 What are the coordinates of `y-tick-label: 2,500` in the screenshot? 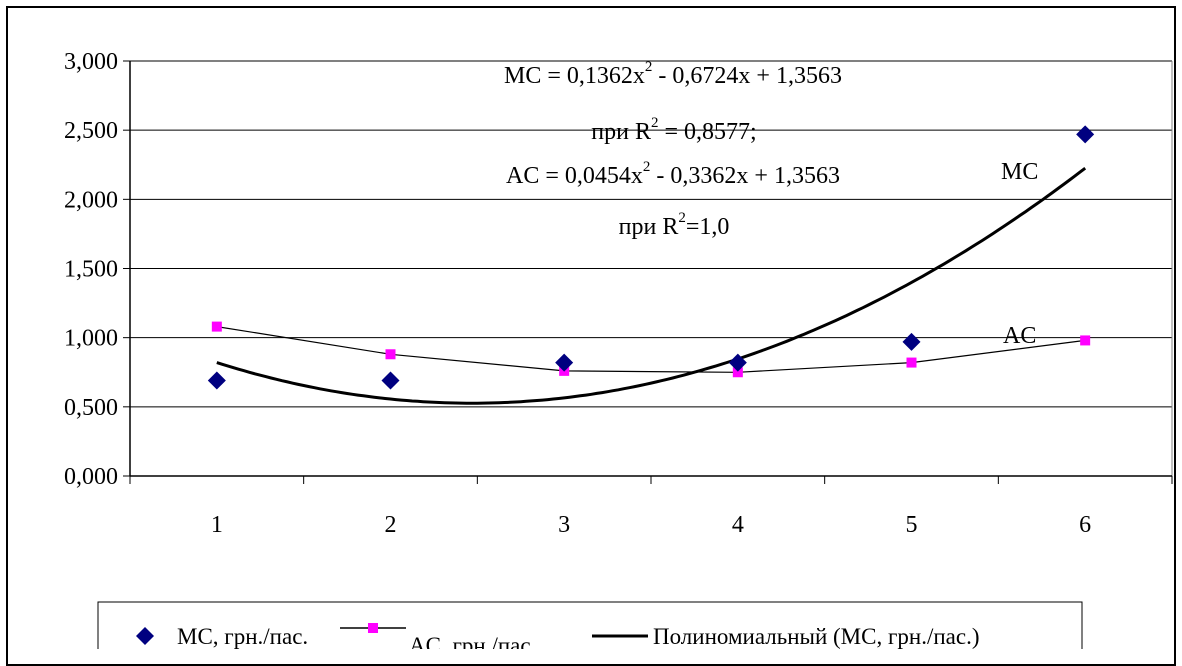 It's located at (91, 131).